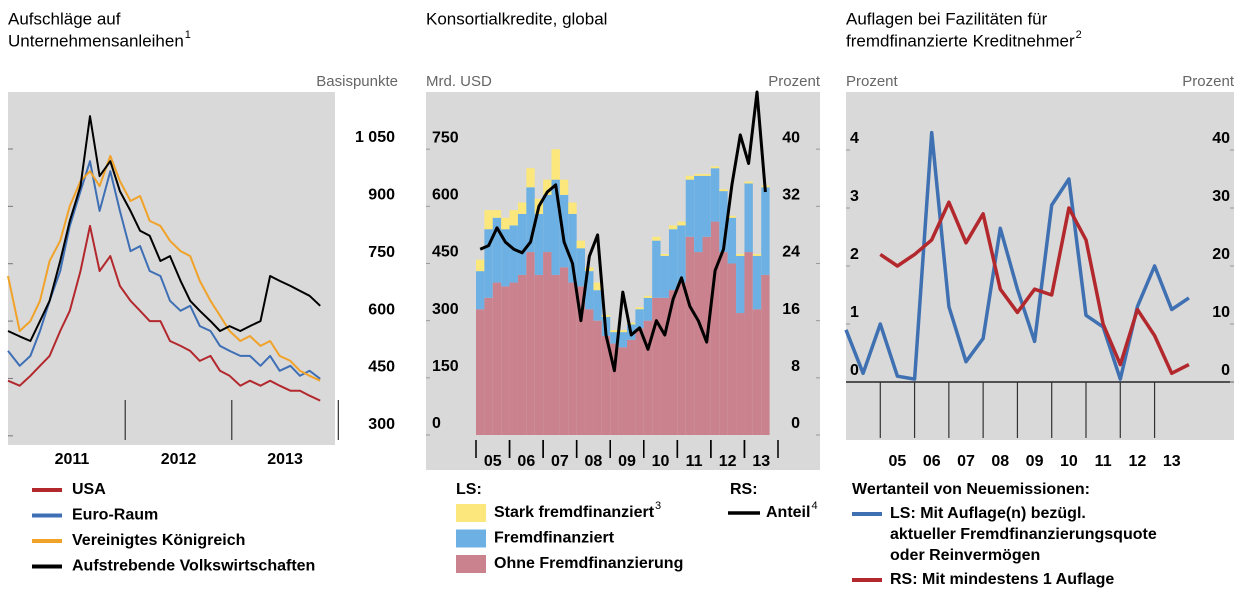 This screenshot has width=1244, height=591. I want to click on y-tick-label: 450, so click(381, 367).